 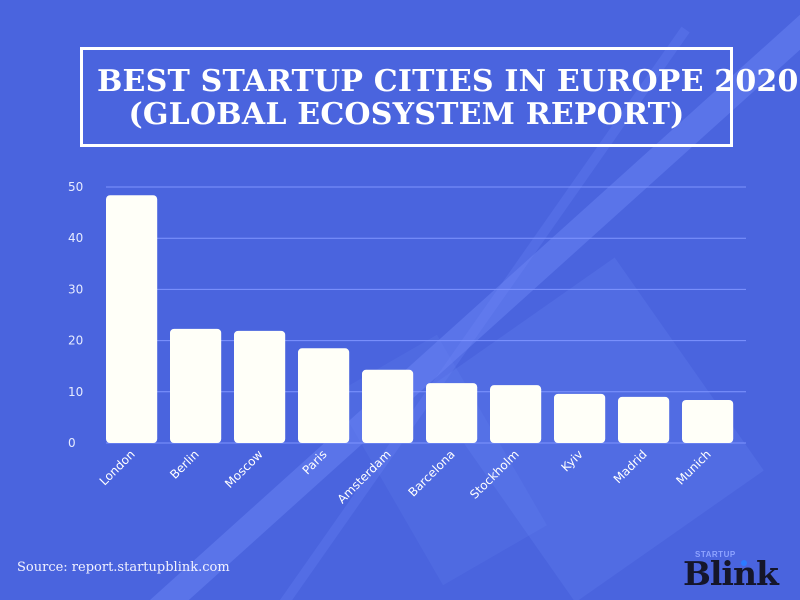 I want to click on y-tick-label: 30, so click(x=75, y=289).